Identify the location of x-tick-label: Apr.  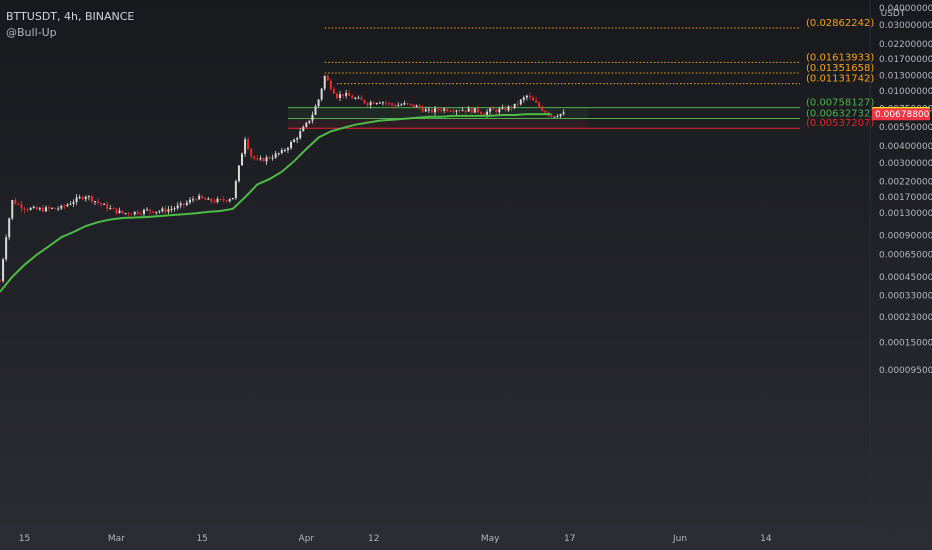
(307, 539).